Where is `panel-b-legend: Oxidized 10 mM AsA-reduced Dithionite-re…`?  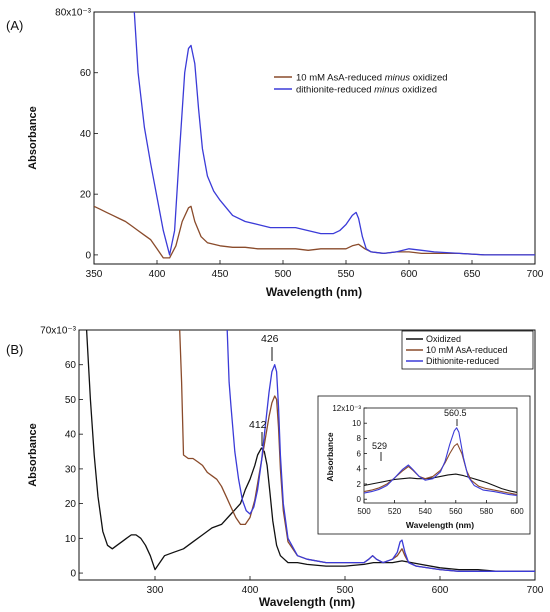
panel-b-legend: Oxidized 10 mM AsA-reduced Dithionite-re… is located at coordinates (467, 350).